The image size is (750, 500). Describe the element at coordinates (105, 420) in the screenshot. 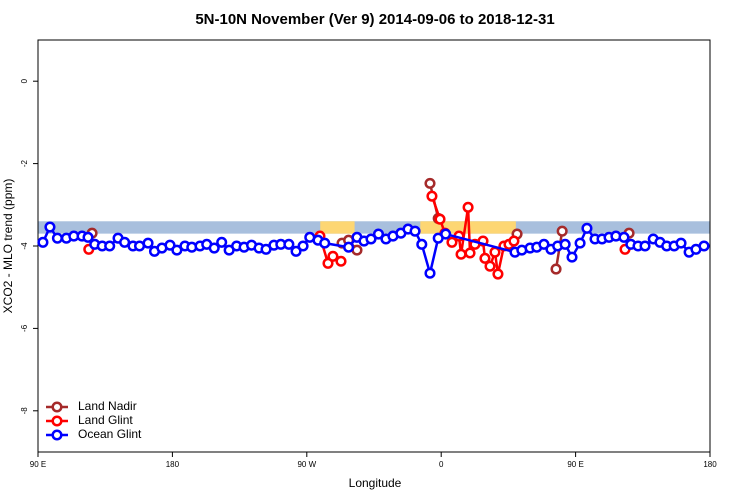

I see `legend-label: Land Glint` at that location.